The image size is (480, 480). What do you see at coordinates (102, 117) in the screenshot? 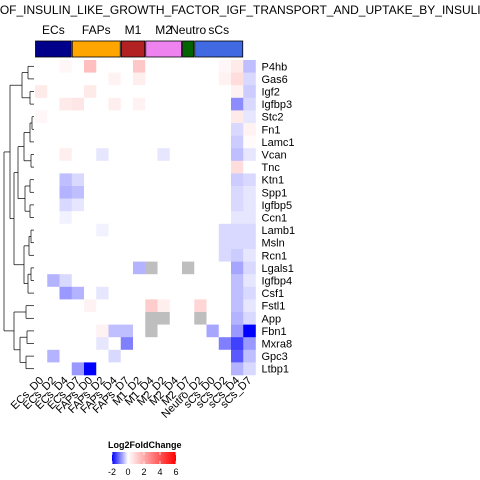
I see `cell-Stc2-FAPs_D2` at bounding box center [102, 117].